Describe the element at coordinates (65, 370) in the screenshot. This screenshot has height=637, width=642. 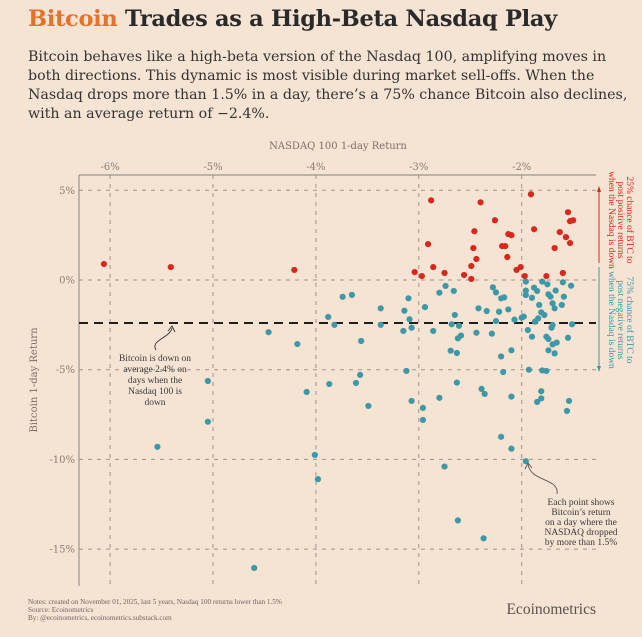
I see `y-tick-label: -5%` at that location.